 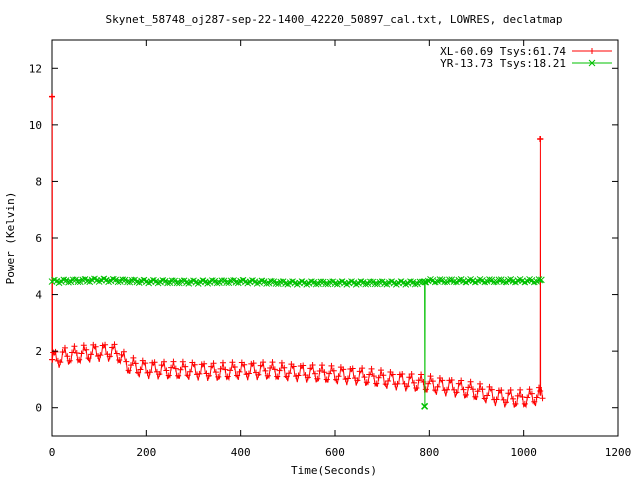 I want to click on legend-label-xl: XL-60.69 Tsys:61.74, so click(x=503, y=51).